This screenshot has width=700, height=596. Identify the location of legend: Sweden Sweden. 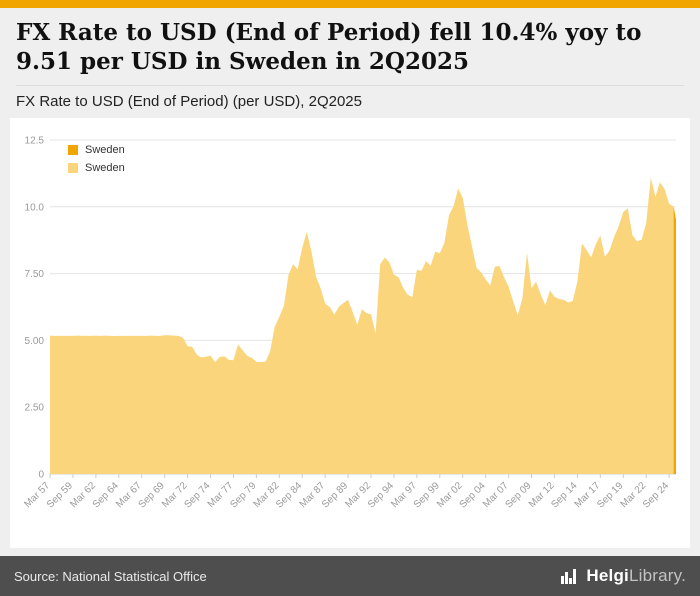
(96, 162).